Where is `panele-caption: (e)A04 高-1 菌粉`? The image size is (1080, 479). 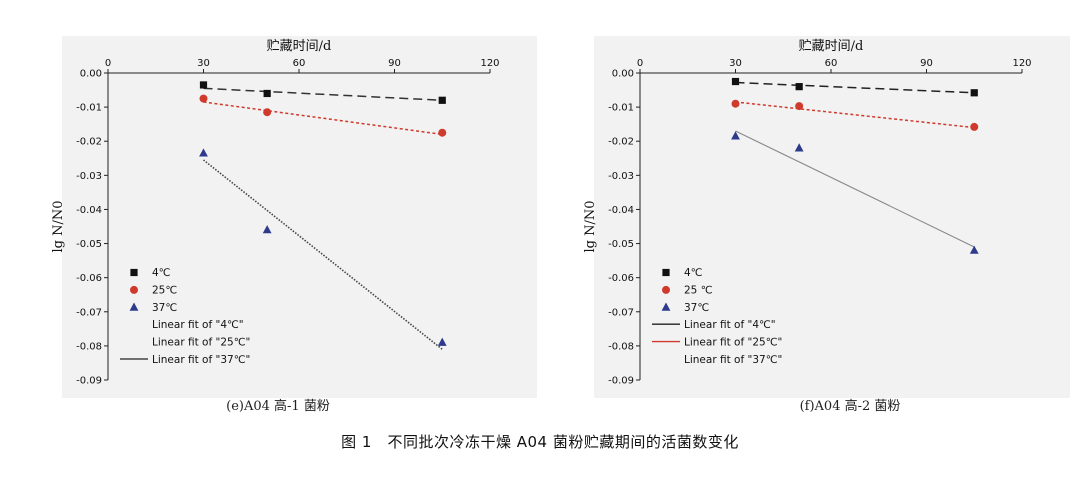
panele-caption: (e)A04 高-1 菌粉 is located at coordinates (278, 406).